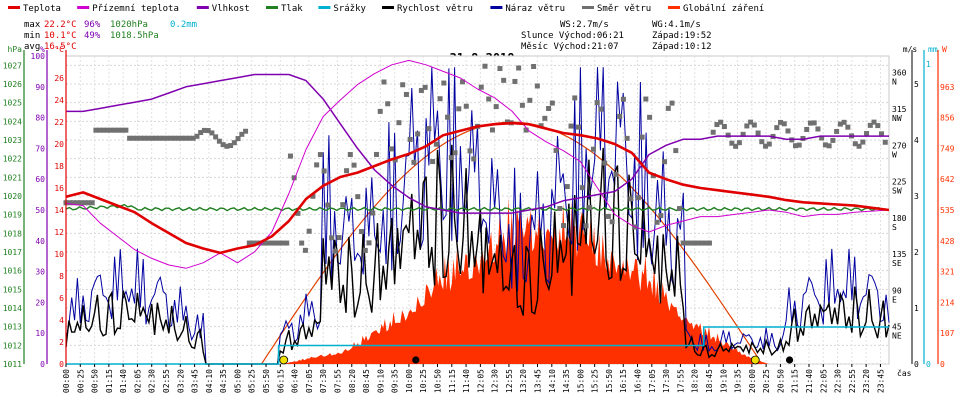  I want to click on pressure-axis-tick: 1015, so click(12, 289).